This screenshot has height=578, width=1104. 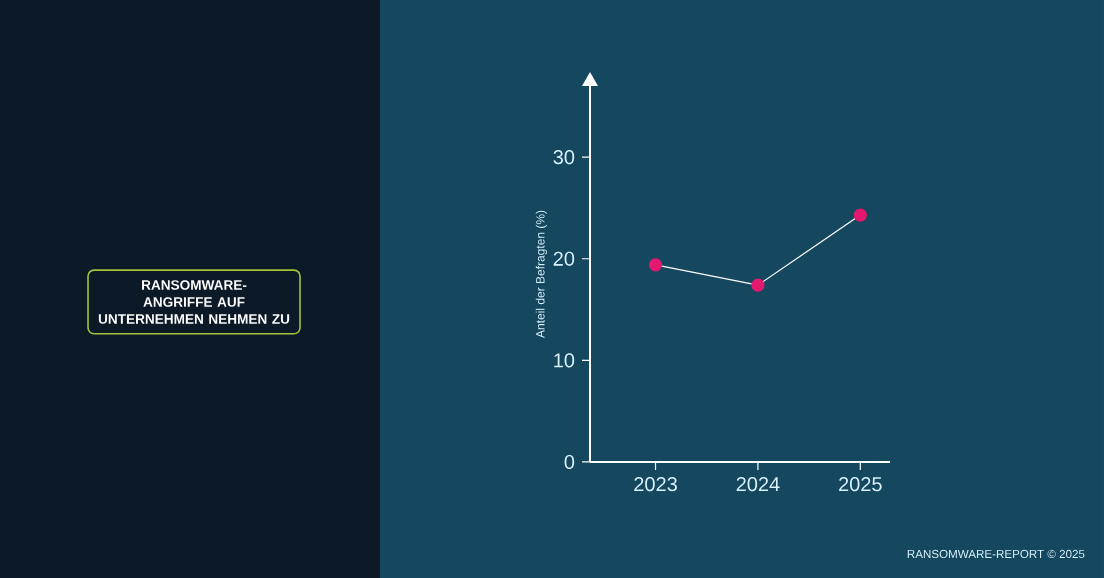 What do you see at coordinates (564, 258) in the screenshot?
I see `y-tick-label: 20` at bounding box center [564, 258].